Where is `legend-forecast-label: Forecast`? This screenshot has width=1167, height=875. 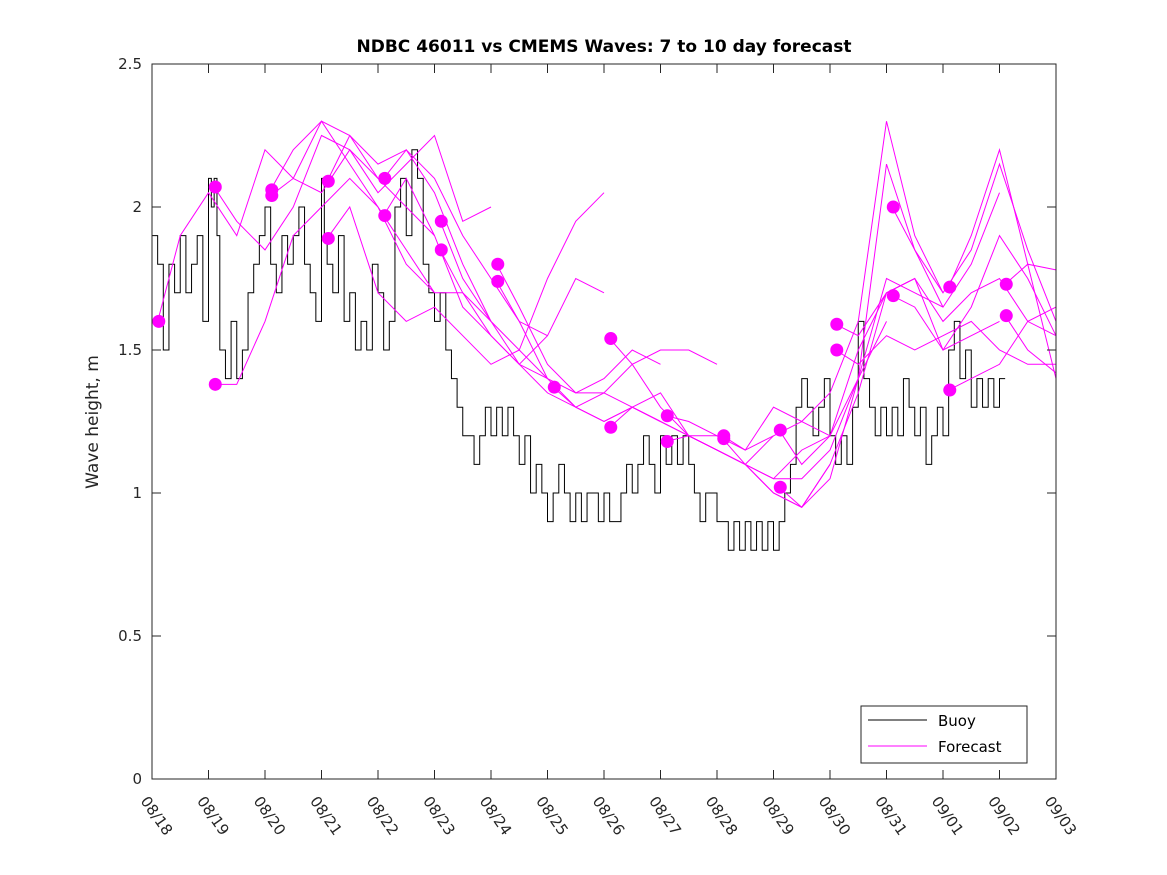
legend-forecast-label: Forecast is located at coordinates (970, 747).